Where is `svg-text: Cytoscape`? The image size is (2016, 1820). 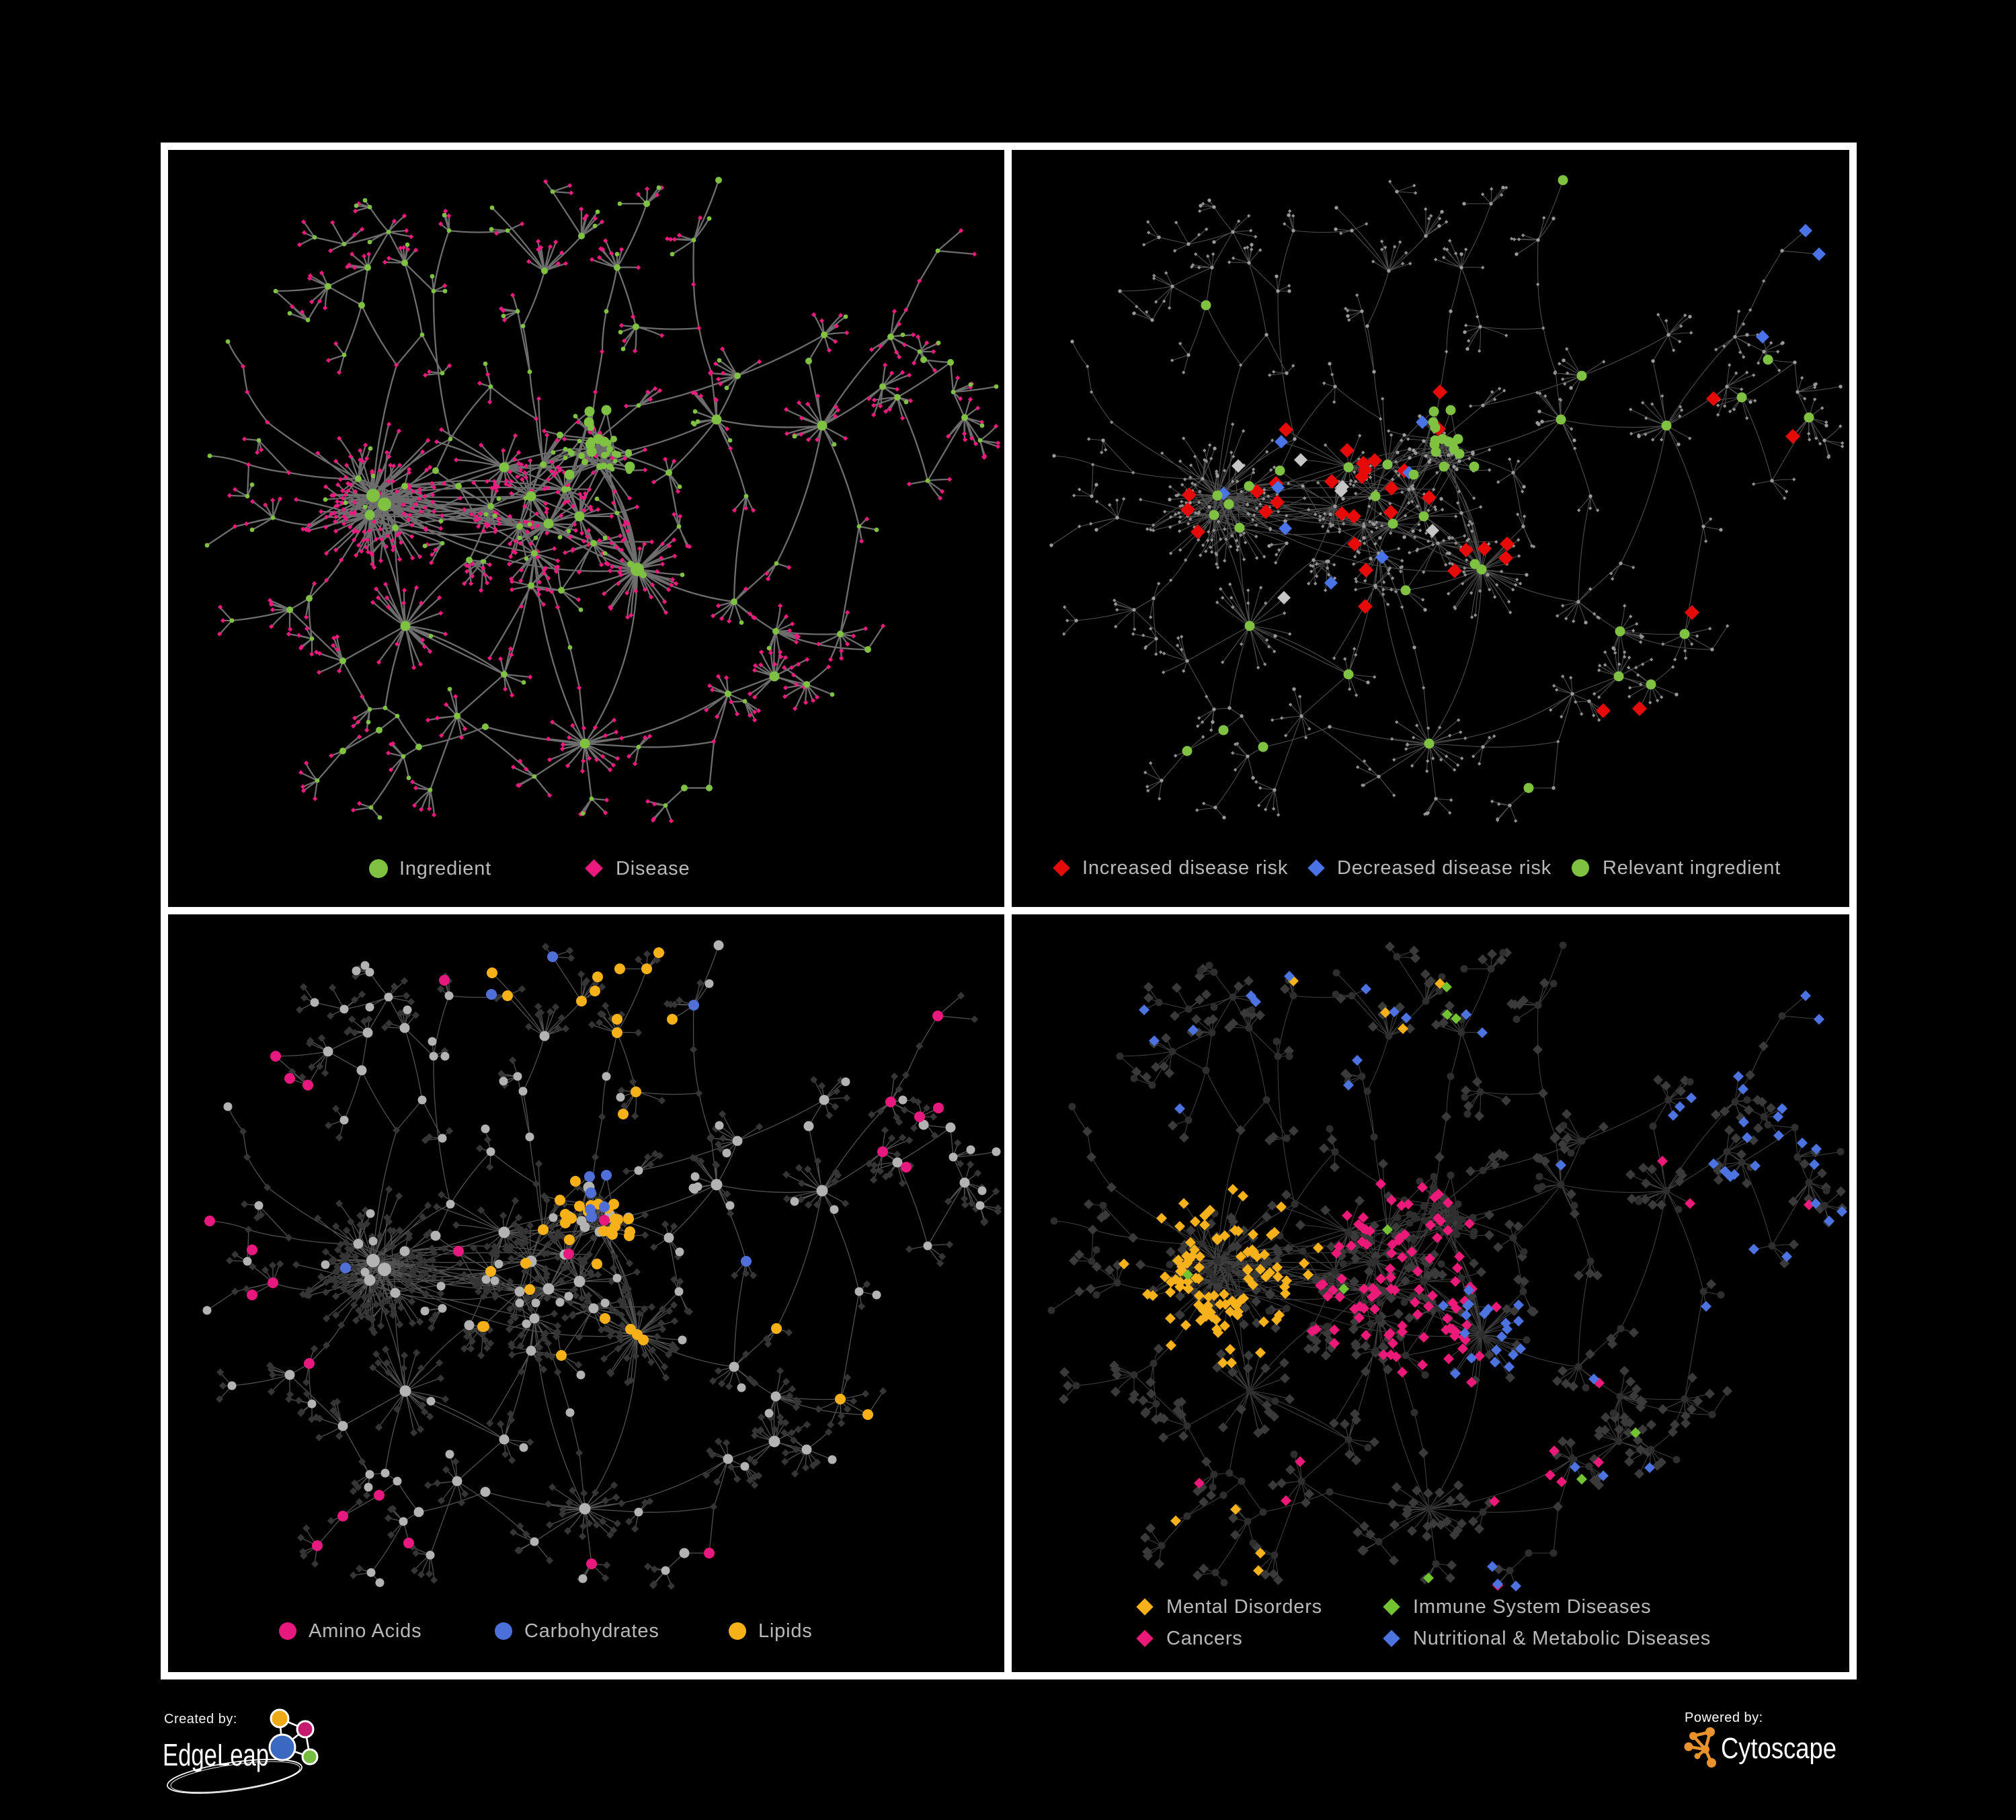 svg-text: Cytoscape is located at coordinates (1779, 1748).